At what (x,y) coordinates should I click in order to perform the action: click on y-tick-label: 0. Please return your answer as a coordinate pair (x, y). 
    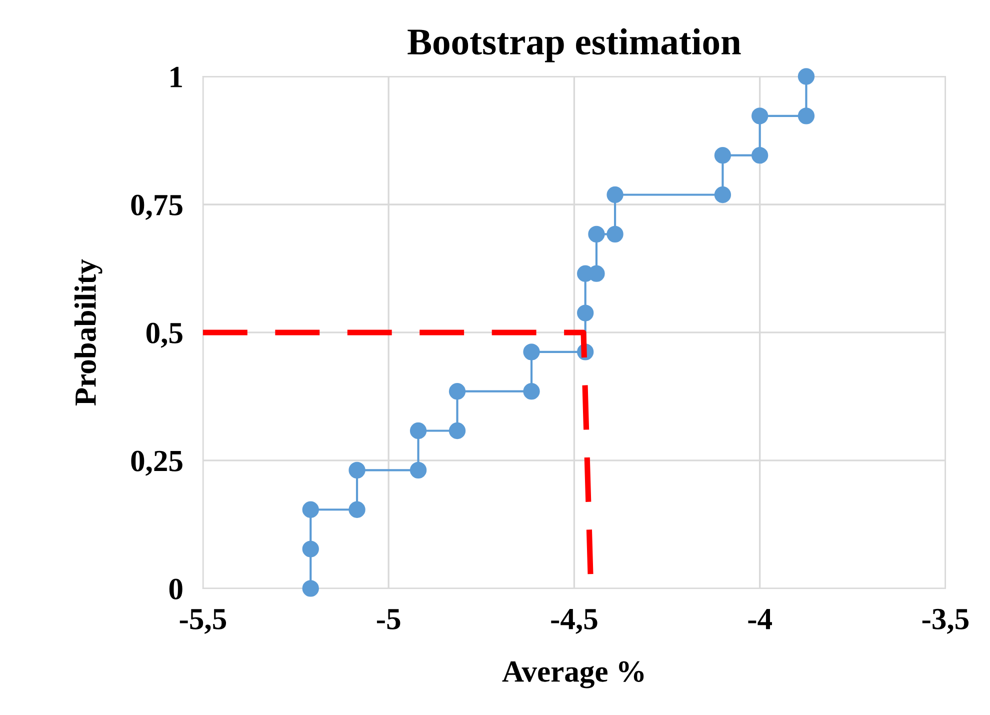
    Looking at the image, I should click on (175, 589).